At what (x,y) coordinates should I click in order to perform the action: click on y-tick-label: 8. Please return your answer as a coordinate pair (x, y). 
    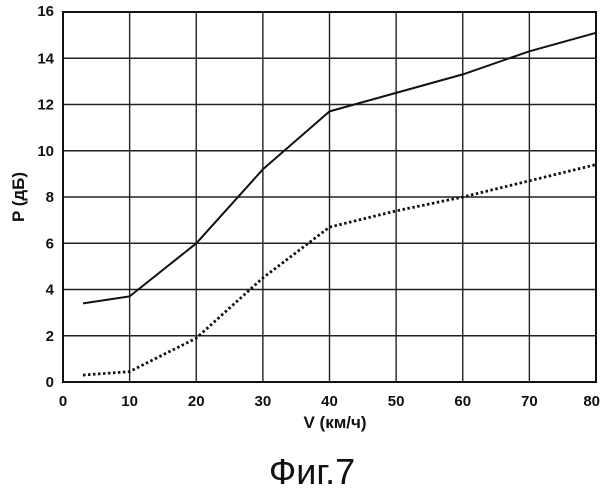
    Looking at the image, I should click on (50, 197).